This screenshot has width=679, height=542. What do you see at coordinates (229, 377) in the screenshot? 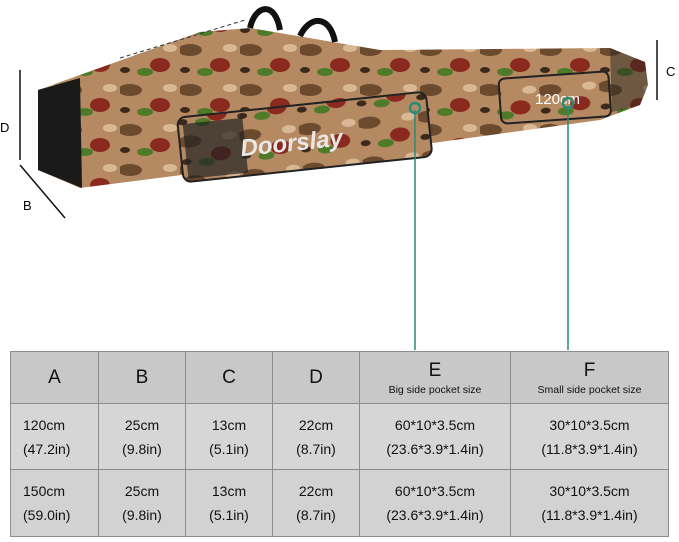
I see `header-c: C` at bounding box center [229, 377].